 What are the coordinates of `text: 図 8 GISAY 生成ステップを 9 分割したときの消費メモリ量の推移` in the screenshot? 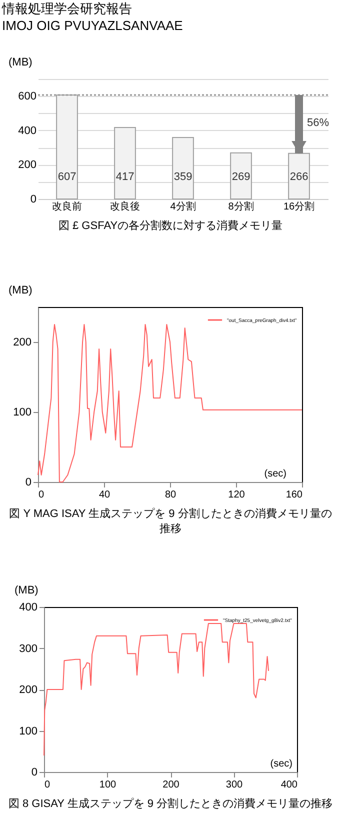 It's located at (170, 804).